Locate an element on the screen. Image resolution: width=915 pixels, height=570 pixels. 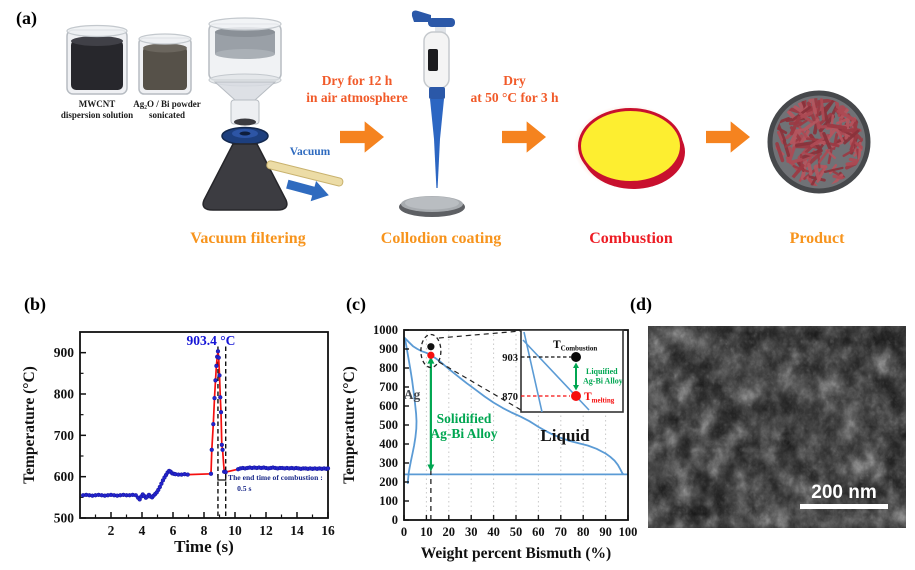
inset-combustion-point is located at coordinates (576, 357).